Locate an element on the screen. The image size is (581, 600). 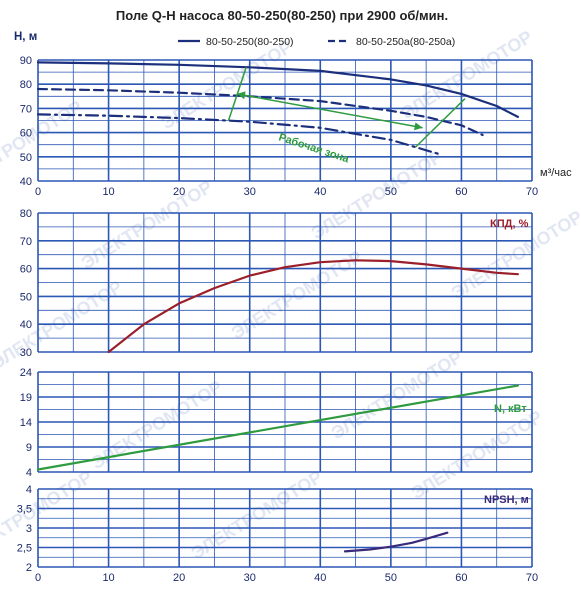
work-zone-right-boundary is located at coordinates (440, 123).